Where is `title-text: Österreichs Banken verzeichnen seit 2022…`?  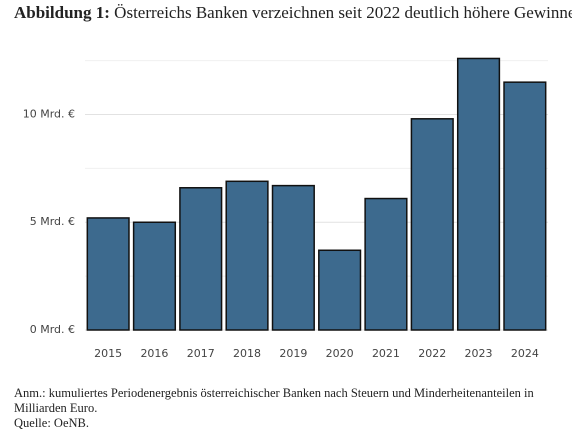
title-text: Österreichs Banken verzeichnen seit 2022… is located at coordinates (343, 12).